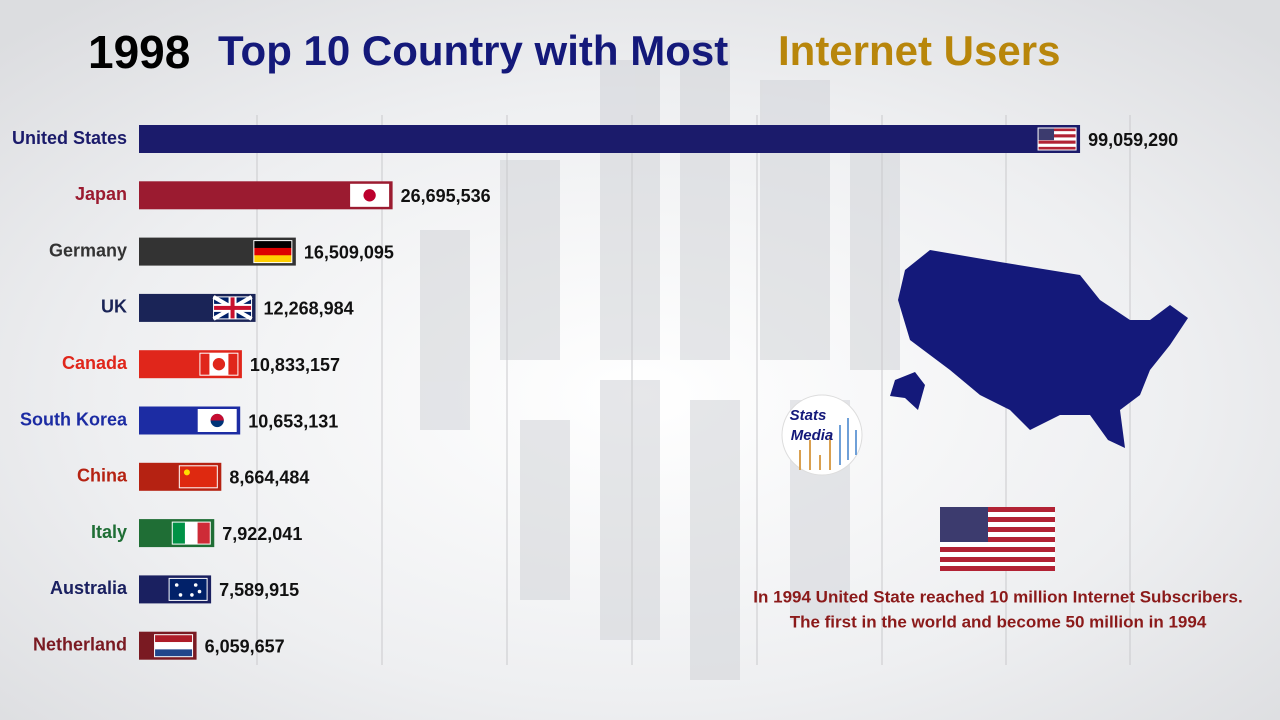 Image resolution: width=1280 pixels, height=720 pixels. What do you see at coordinates (88, 250) in the screenshot?
I see `category-label: Germany` at bounding box center [88, 250].